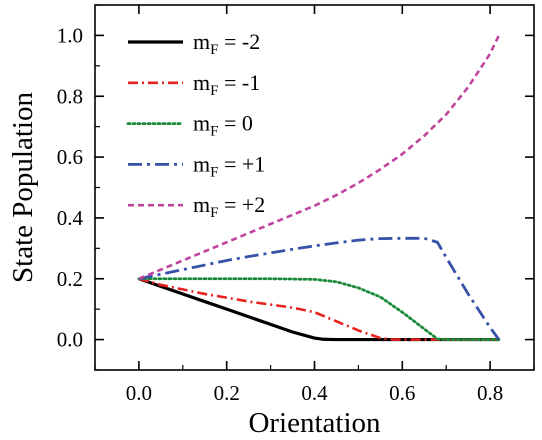 This screenshot has width=542, height=440. Describe the element at coordinates (70, 340) in the screenshot. I see `y-tick-label: 0.0` at that location.